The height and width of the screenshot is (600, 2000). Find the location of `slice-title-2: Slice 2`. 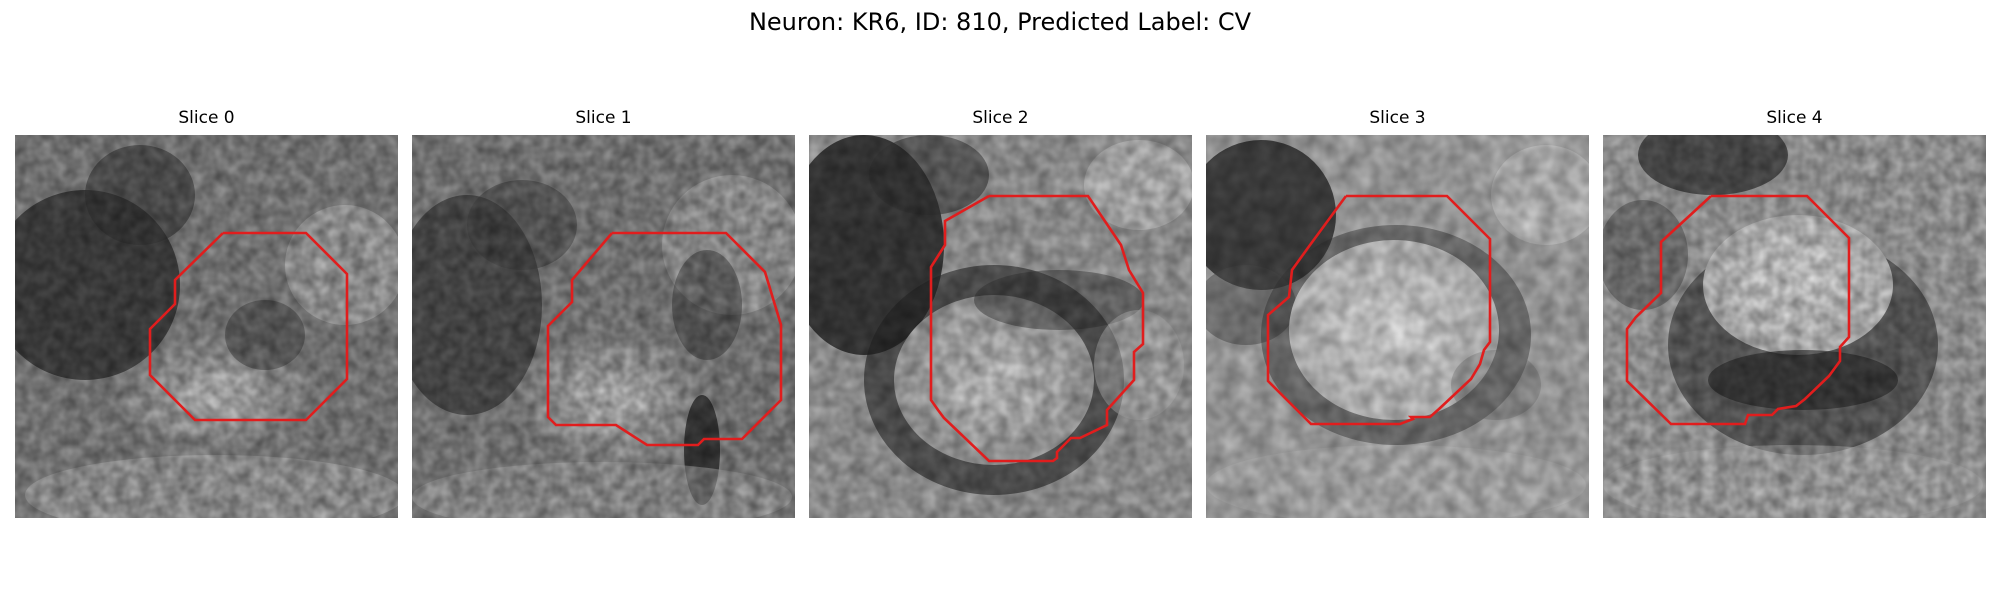

slice-title-2: Slice 2 is located at coordinates (1000, 118).